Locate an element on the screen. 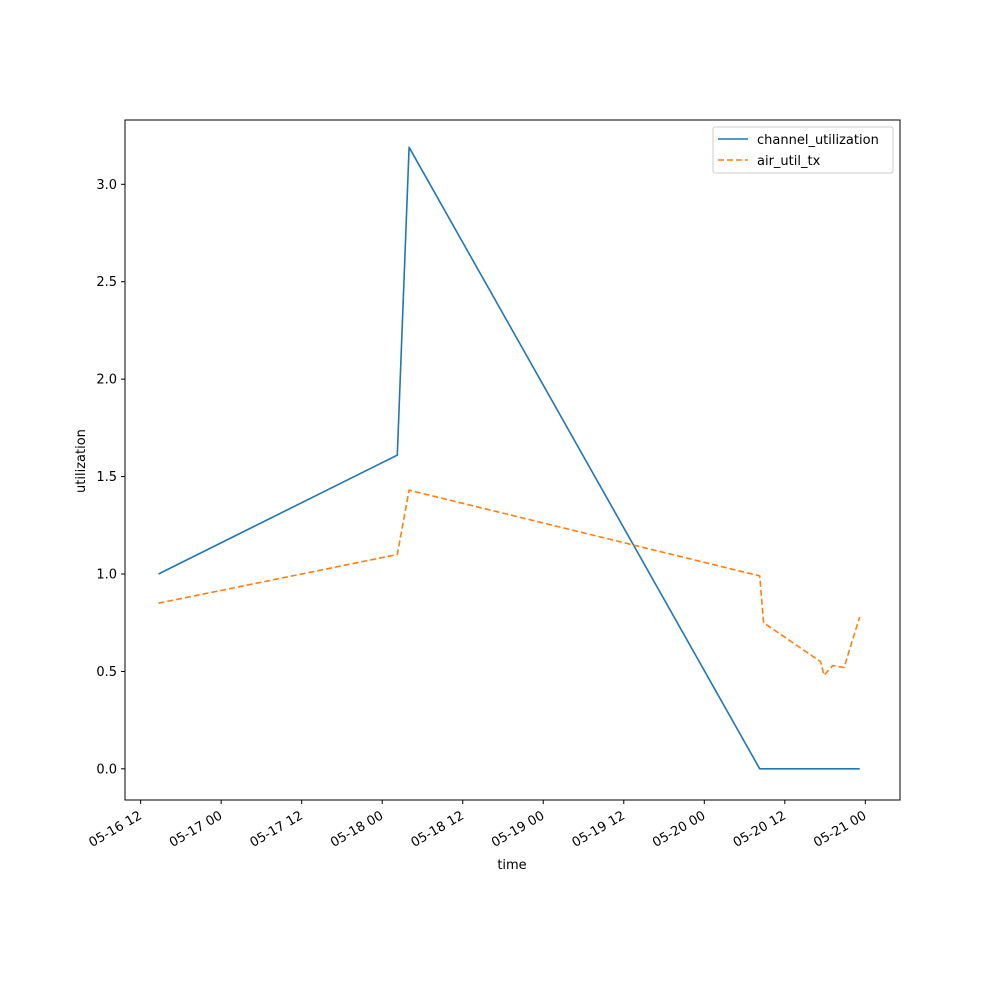 The width and height of the screenshot is (1000, 1000). legend-label: channel_utilization is located at coordinates (818, 140).